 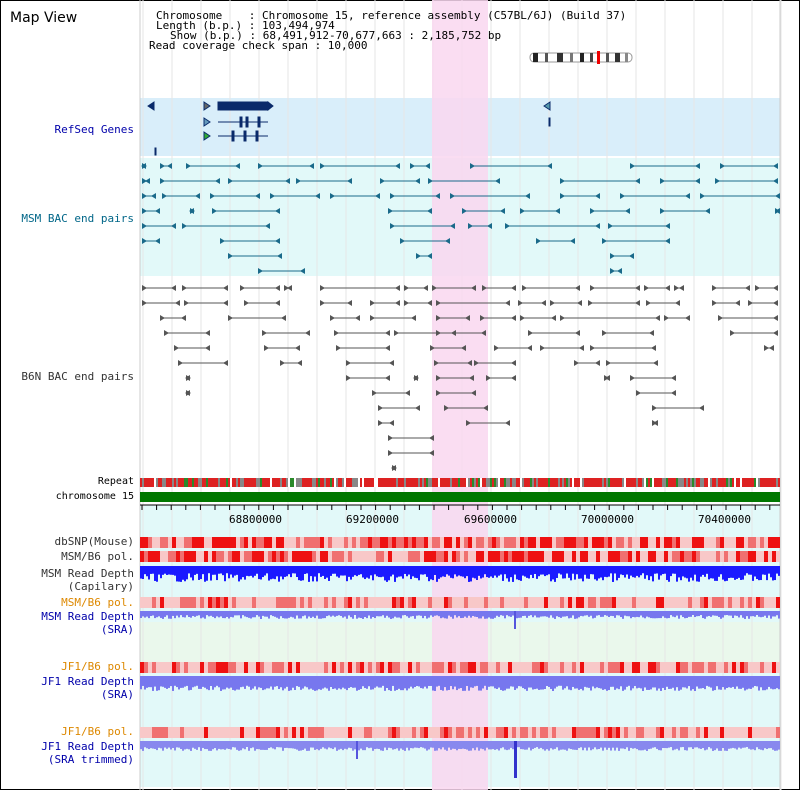 I want to click on track-label-b6n-bac: B6N BAC end pairs, so click(x=77, y=376).